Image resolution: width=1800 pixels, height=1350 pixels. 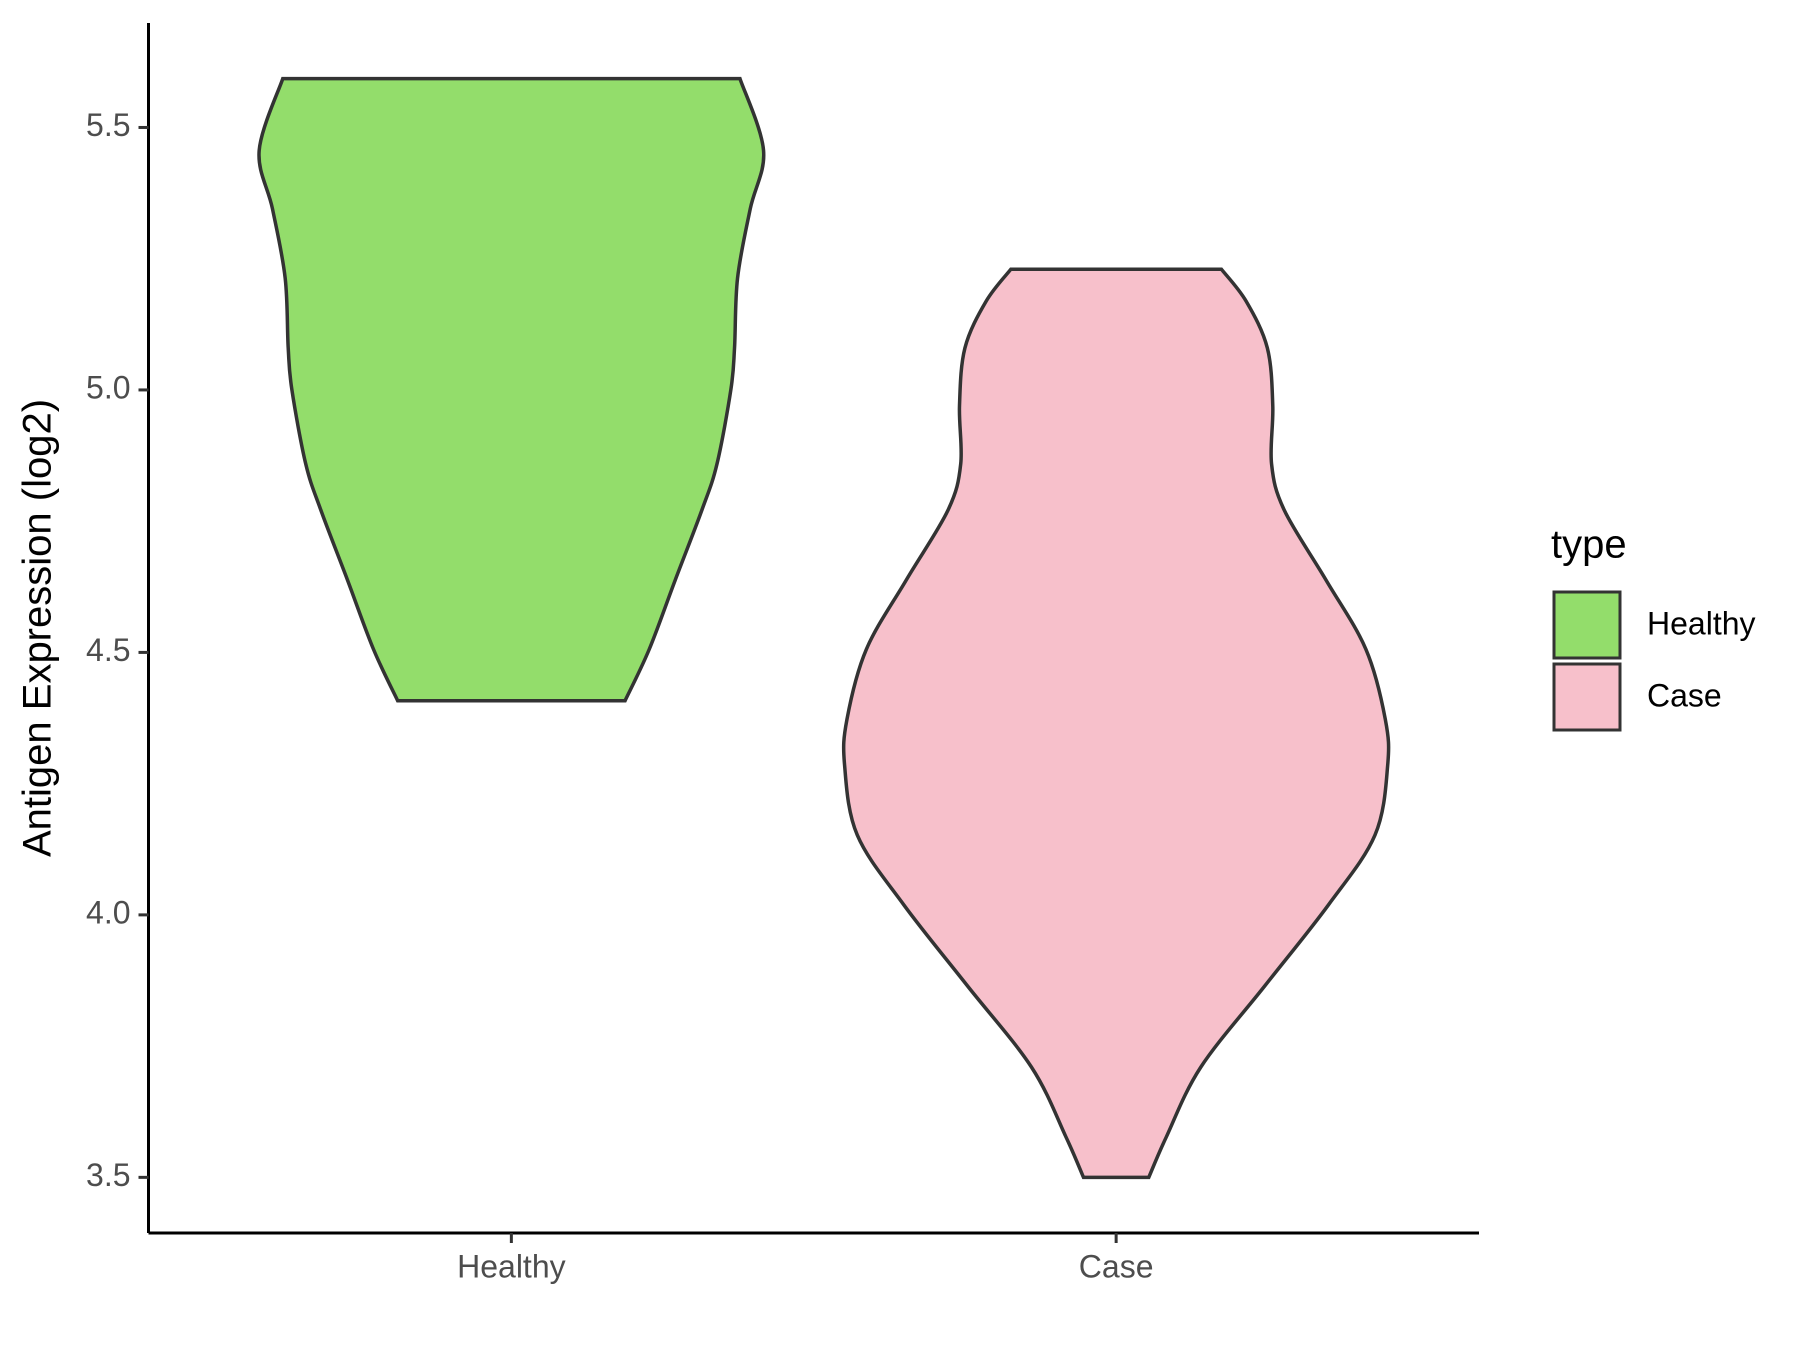 What do you see at coordinates (511, 389) in the screenshot?
I see `violin` at bounding box center [511, 389].